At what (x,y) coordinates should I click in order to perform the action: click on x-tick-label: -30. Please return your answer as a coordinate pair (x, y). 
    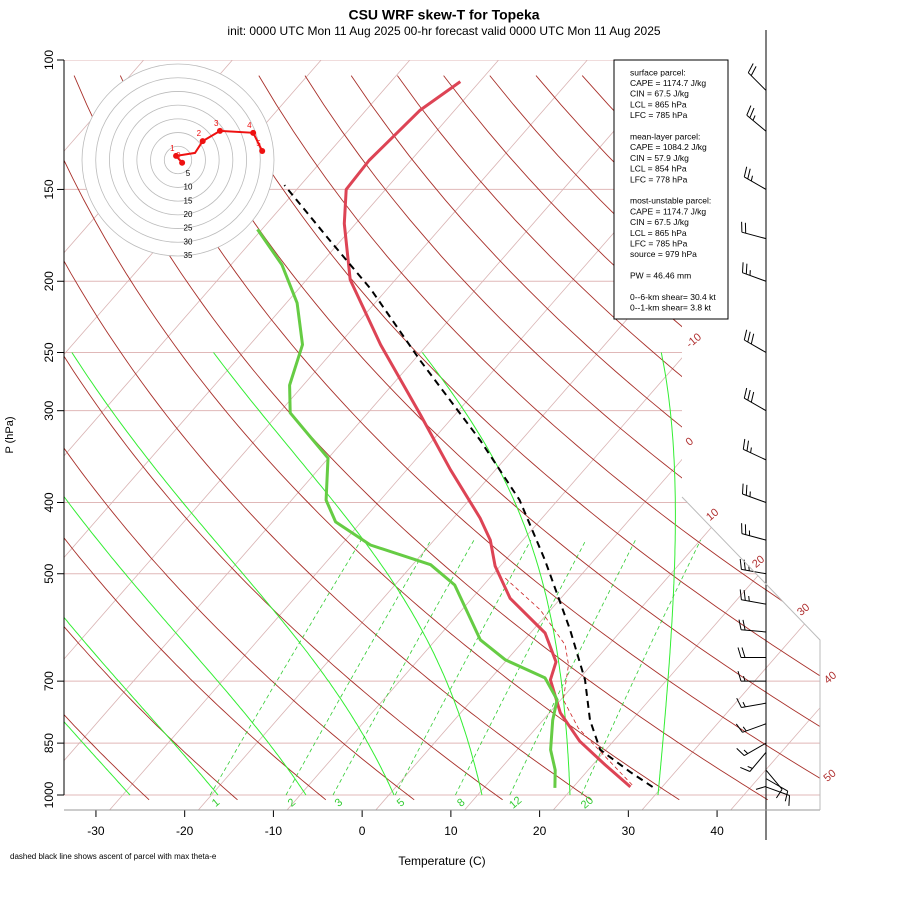
    Looking at the image, I should click on (96, 831).